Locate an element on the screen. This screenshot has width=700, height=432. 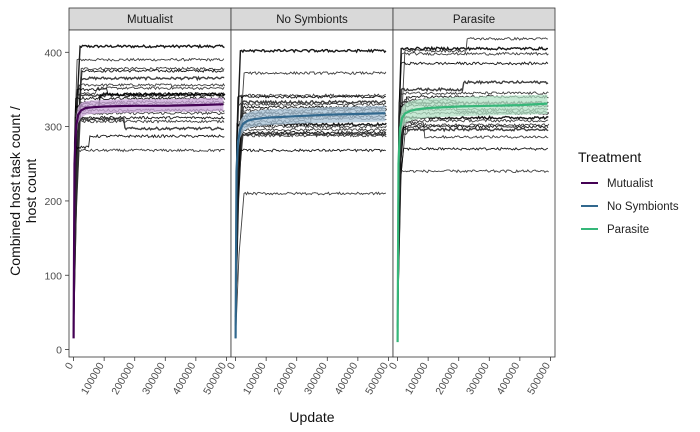
y-axis-title: Combined host task count / host count is located at coordinates (23, 191).